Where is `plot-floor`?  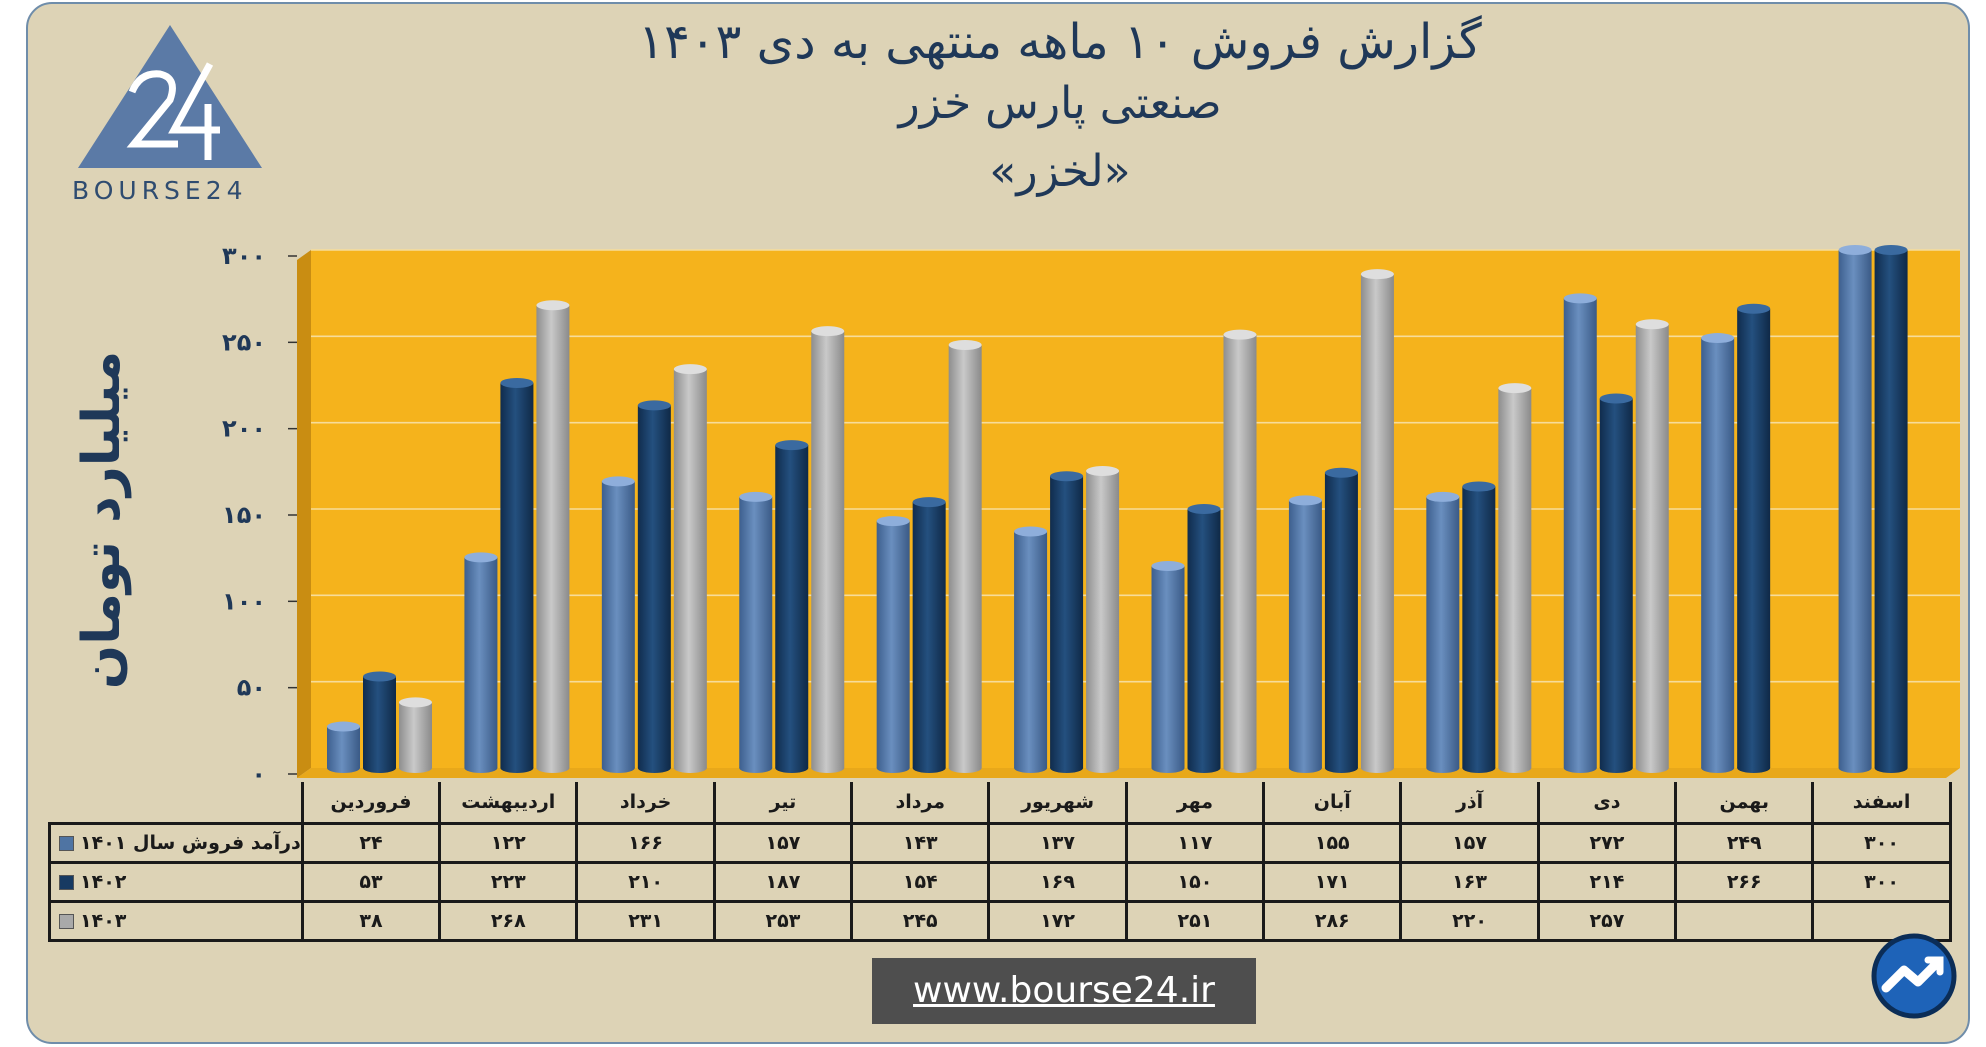 plot-floor is located at coordinates (1128, 773).